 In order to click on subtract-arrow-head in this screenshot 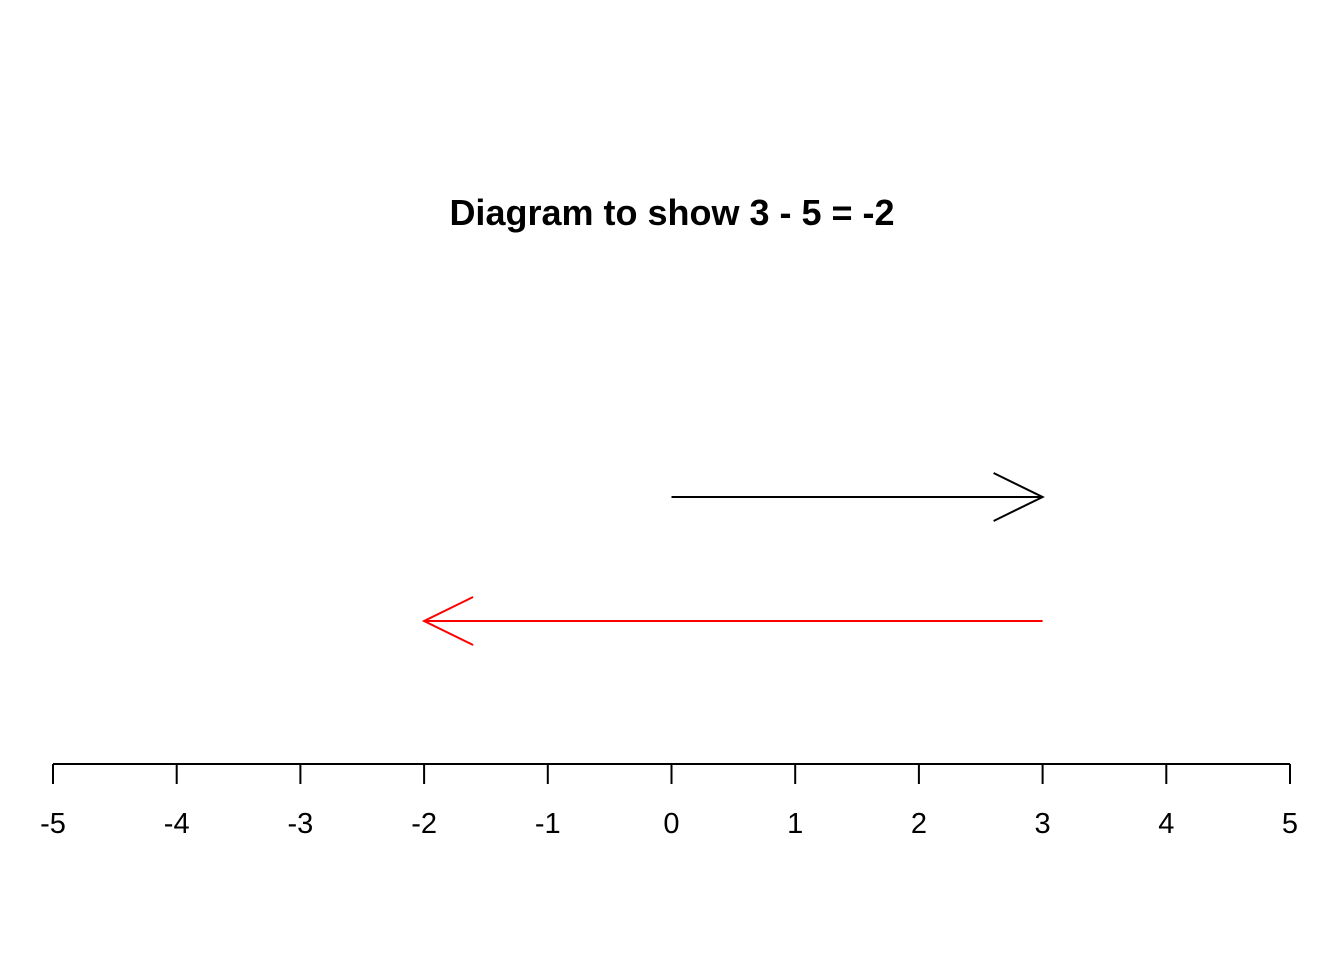, I will do `click(447, 621)`.